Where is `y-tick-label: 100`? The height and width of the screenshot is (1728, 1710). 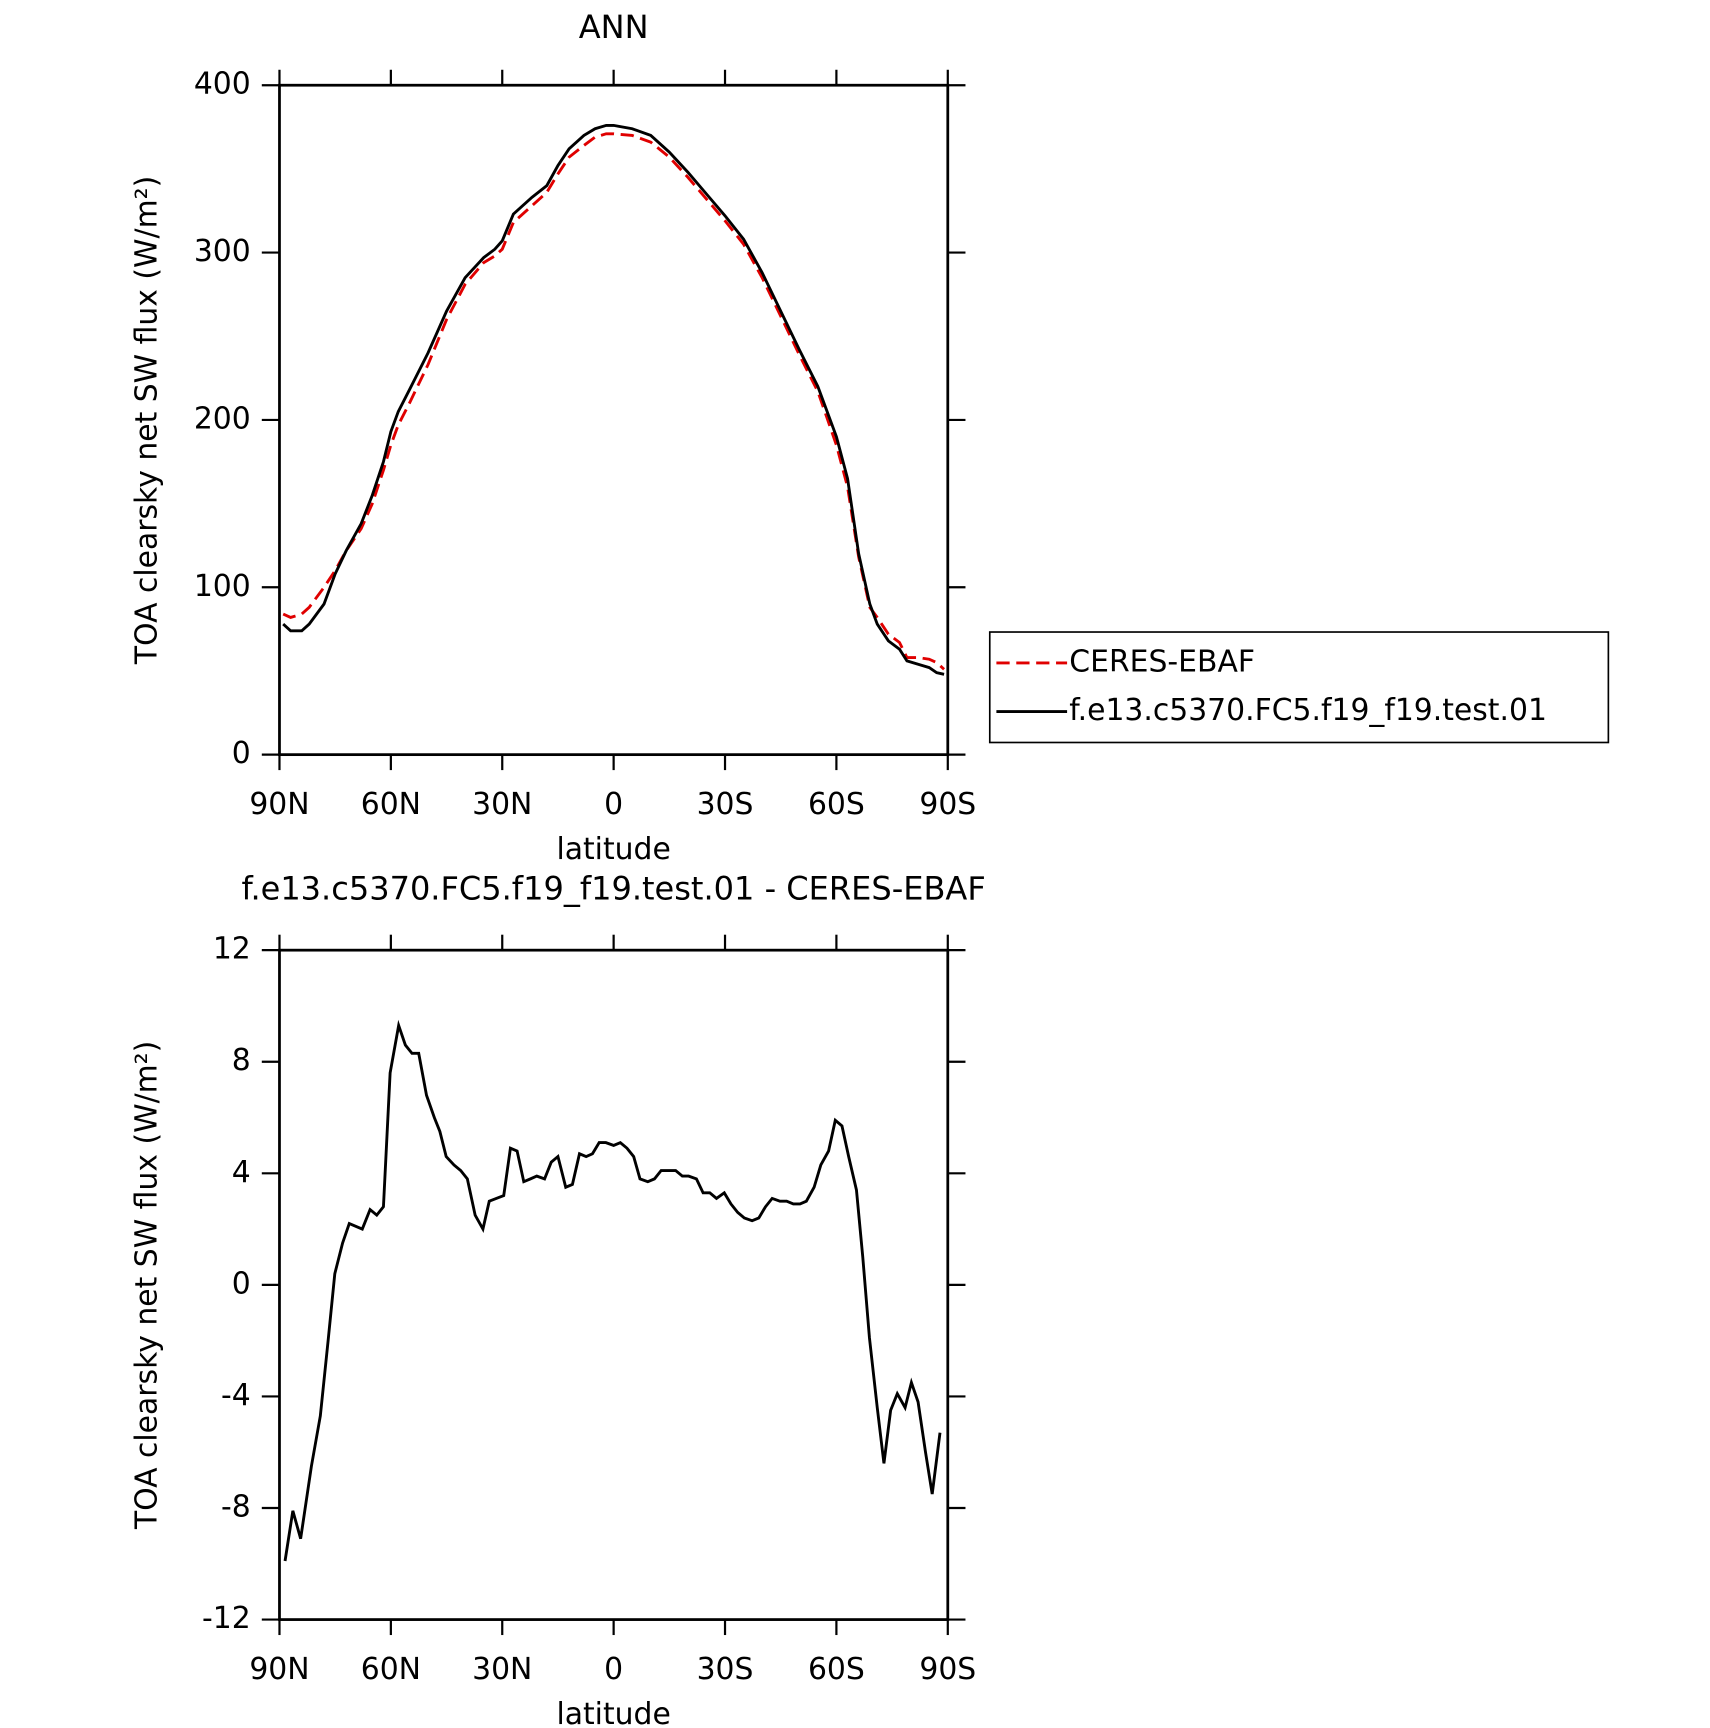
y-tick-label: 100 is located at coordinates (222, 586).